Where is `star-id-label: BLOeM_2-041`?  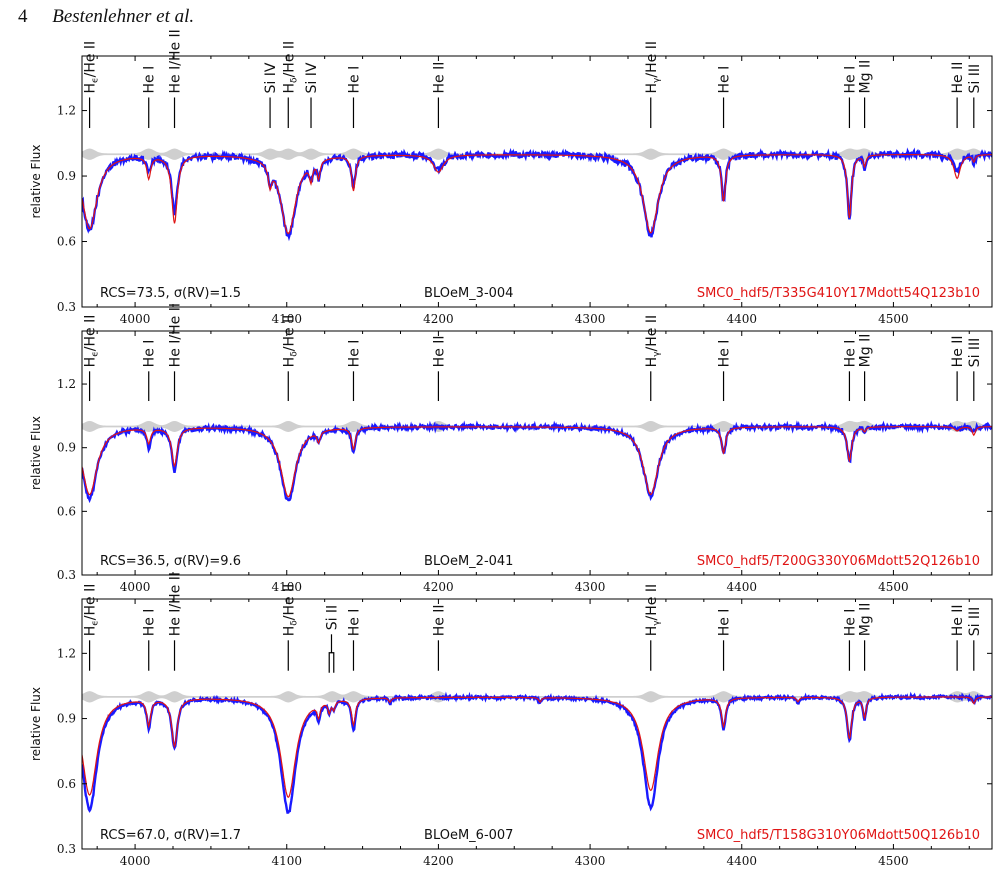 star-id-label: BLOeM_2-041 is located at coordinates (468, 561).